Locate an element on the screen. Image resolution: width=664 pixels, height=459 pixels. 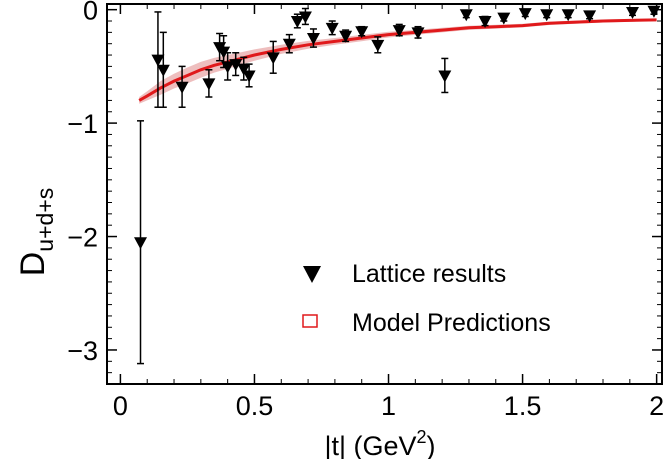
x-tick-label: 0.5 is located at coordinates (255, 406).